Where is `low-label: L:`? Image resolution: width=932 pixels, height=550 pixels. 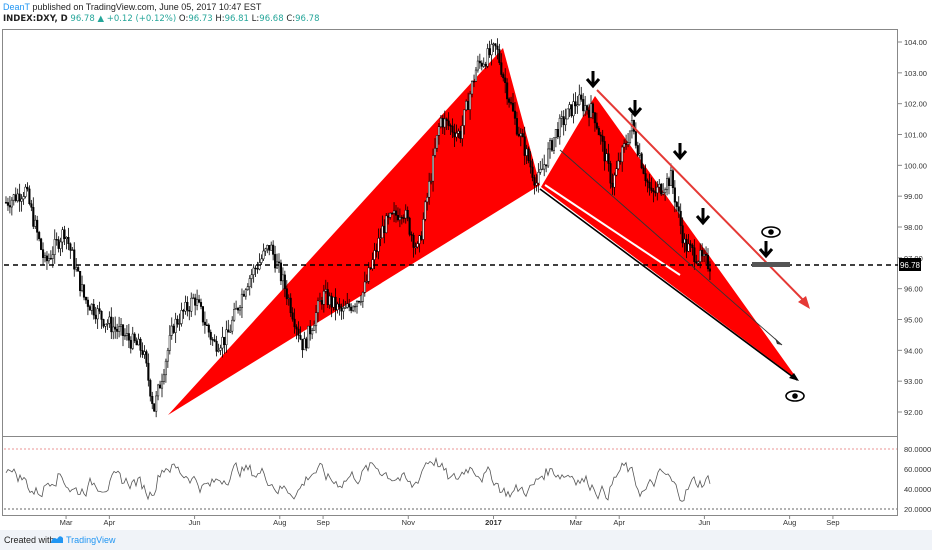 low-label: L: is located at coordinates (255, 19).